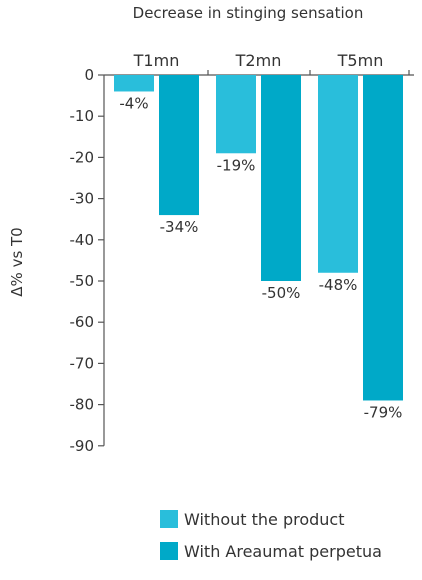 This screenshot has width=422, height=580. What do you see at coordinates (283, 551) in the screenshot?
I see `legend-label: With Areaumat perpetua` at bounding box center [283, 551].